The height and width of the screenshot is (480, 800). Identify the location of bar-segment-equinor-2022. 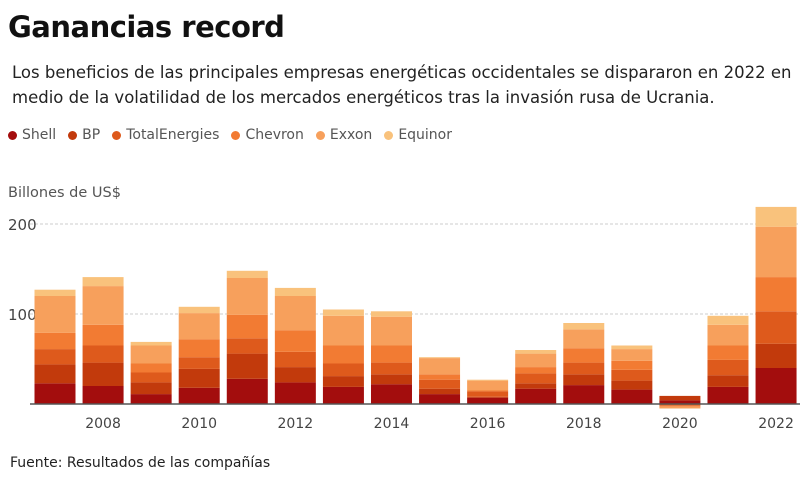
(776, 216).